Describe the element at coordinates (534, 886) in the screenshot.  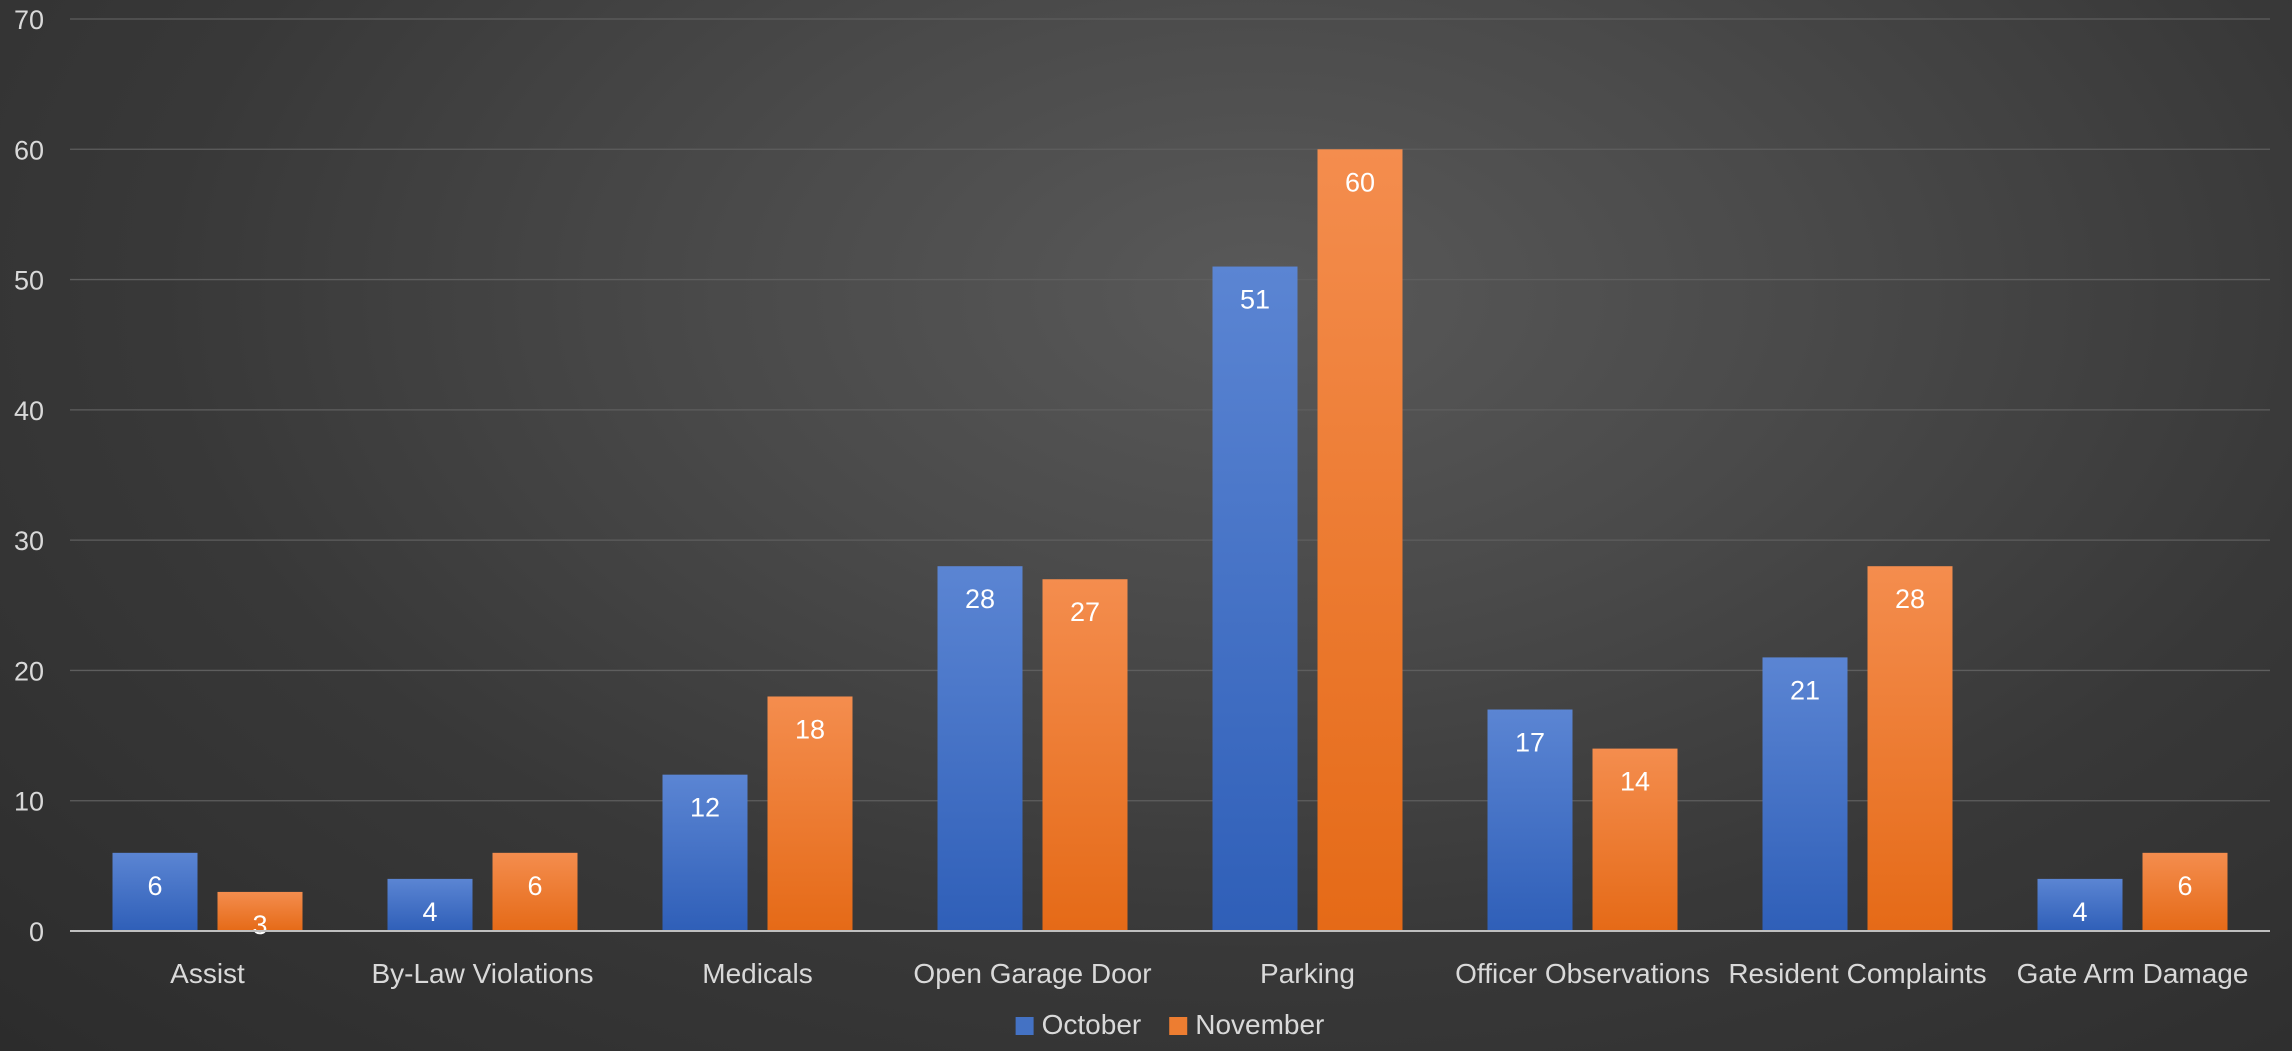
I see `data-label-november-by-law-violations: 6` at that location.